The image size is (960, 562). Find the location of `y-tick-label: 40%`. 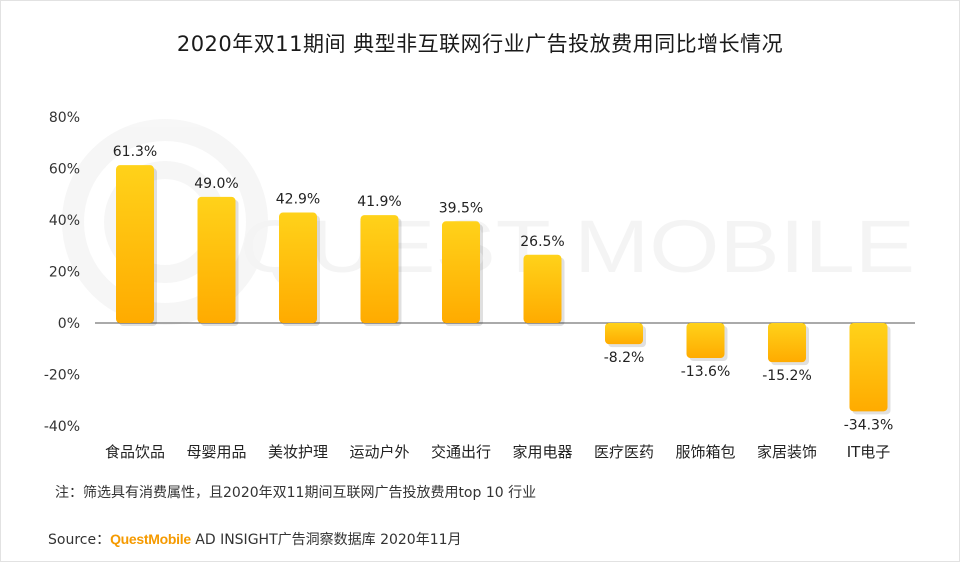

y-tick-label: 40% is located at coordinates (64, 221).